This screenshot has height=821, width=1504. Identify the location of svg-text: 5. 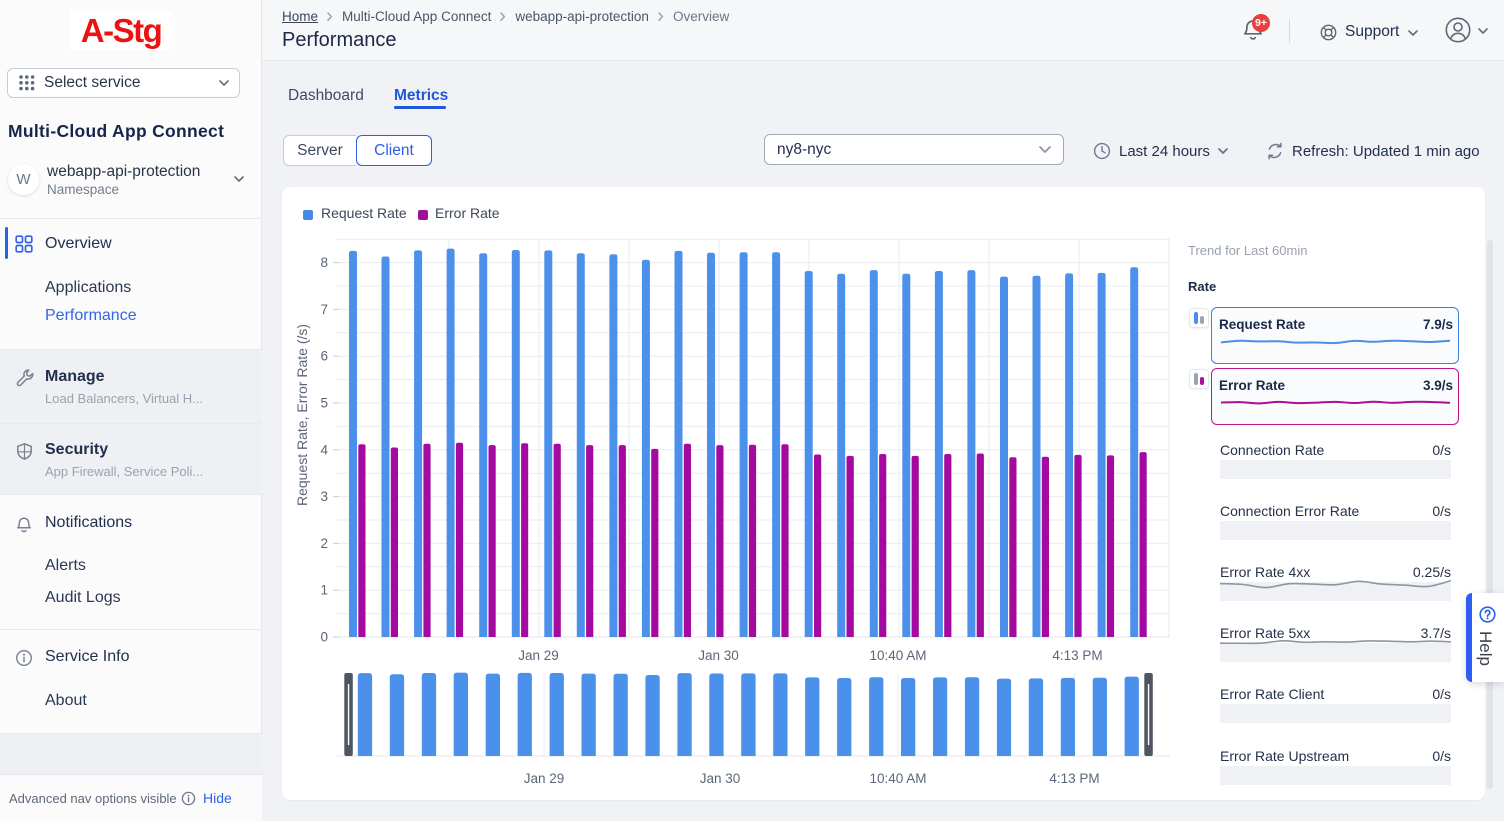
(324, 403).